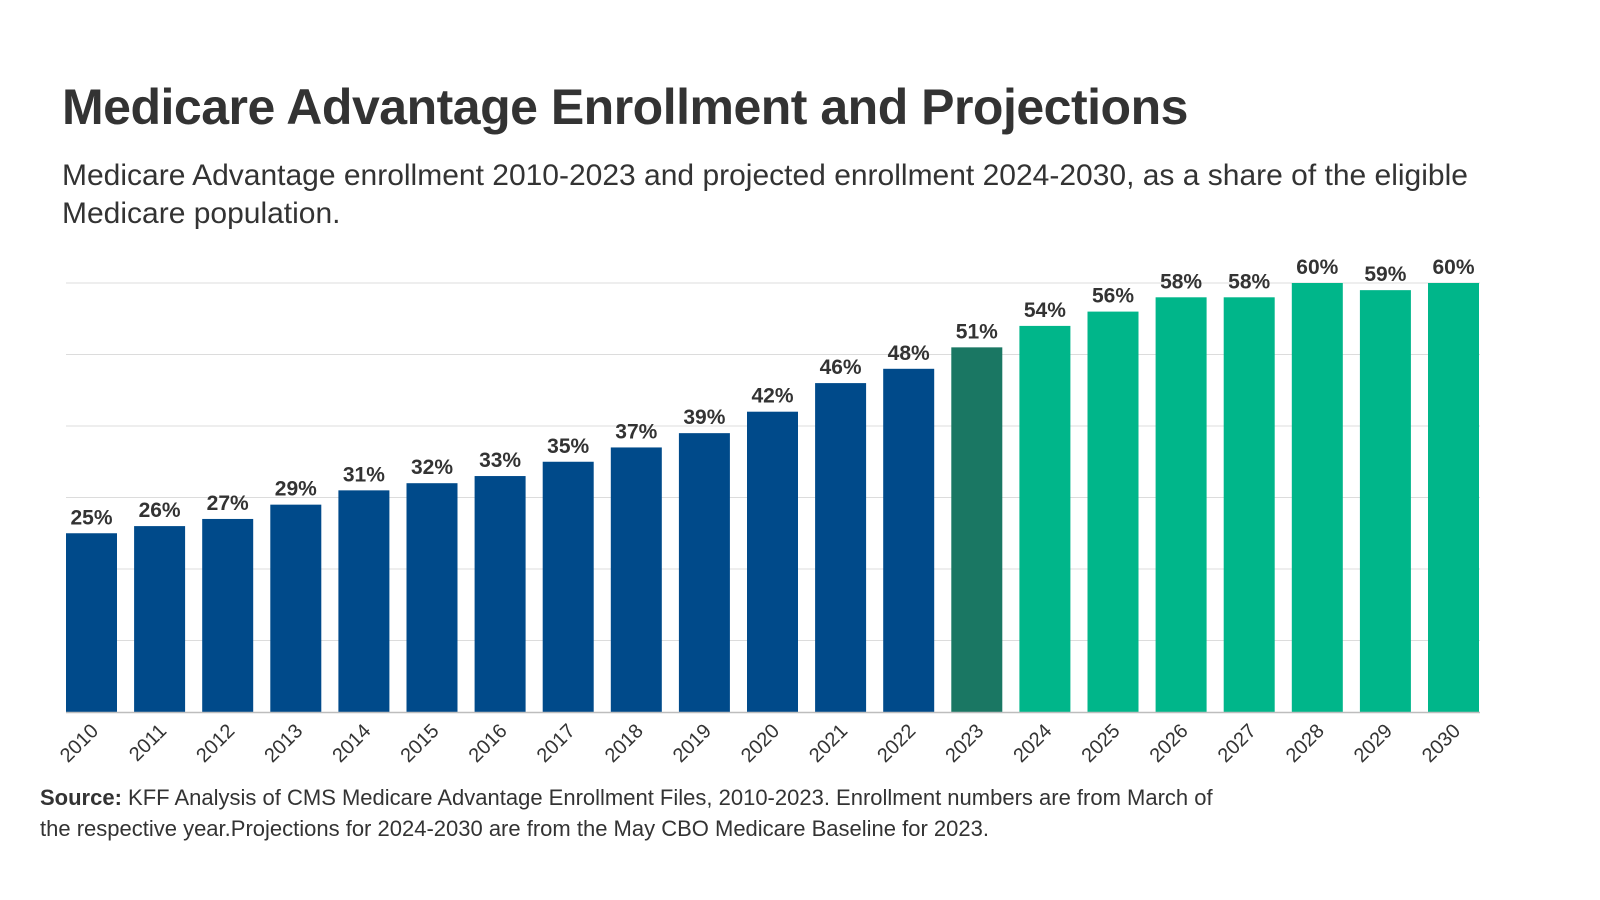 Image resolution: width=1600 pixels, height=900 pixels. I want to click on x-tick-label: 2029, so click(1373, 743).